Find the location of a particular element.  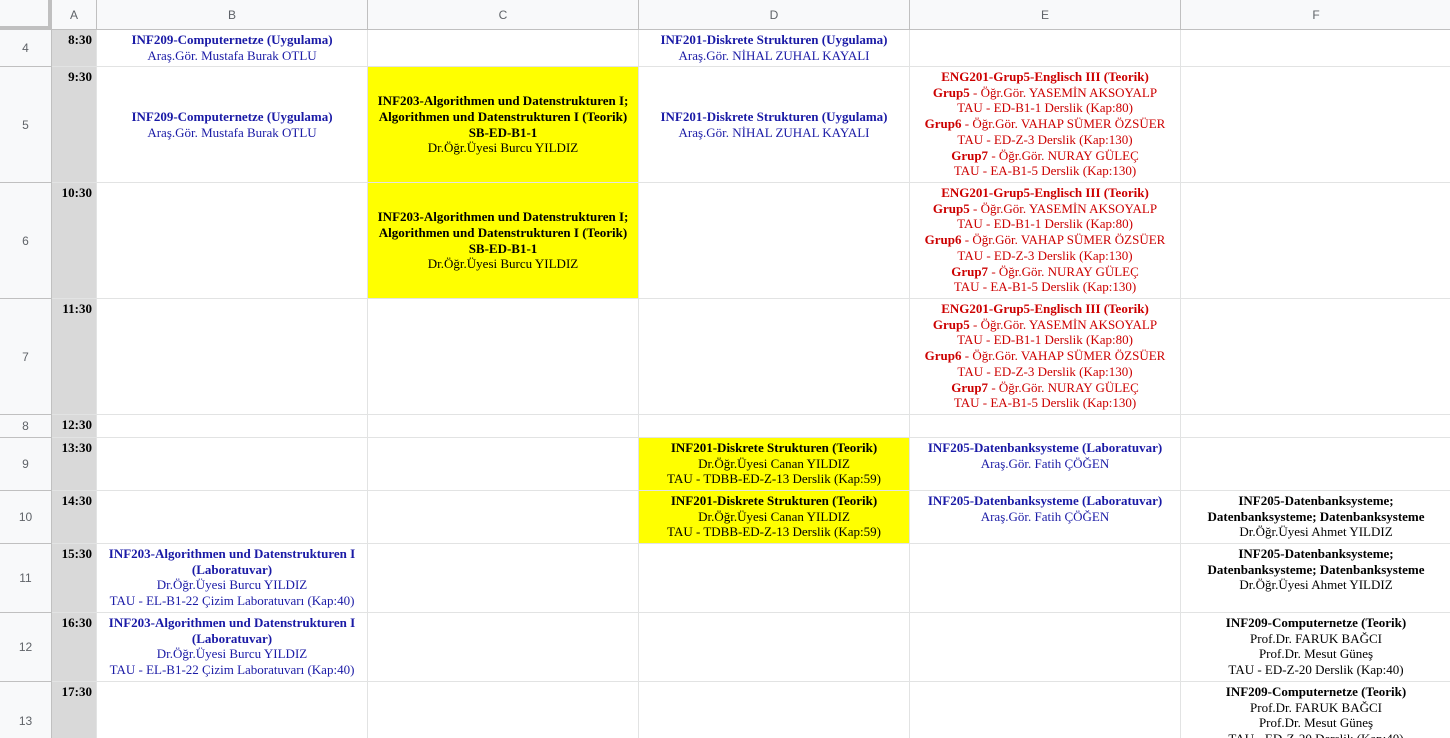

time-cell: 8:30 is located at coordinates (74, 48).